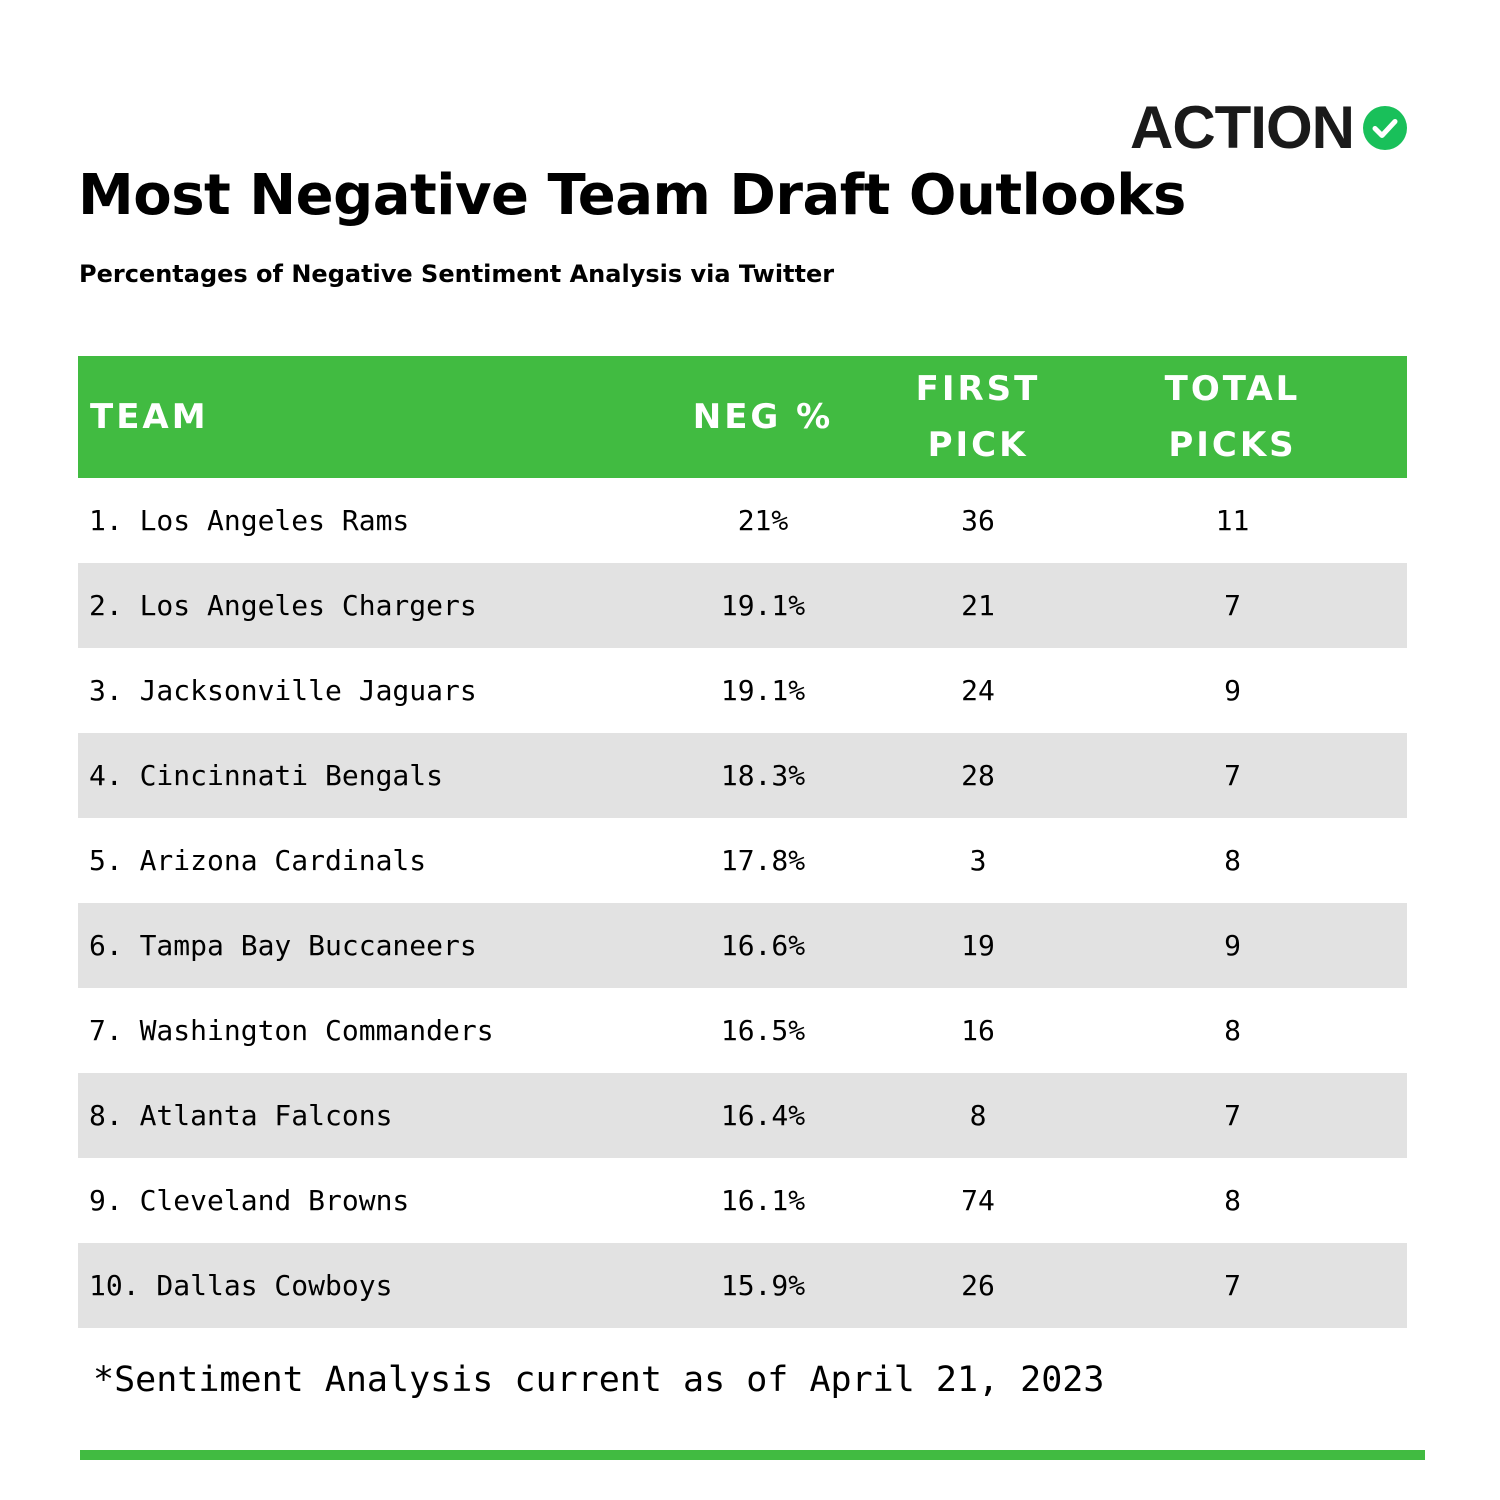 Image resolution: width=1500 pixels, height=1500 pixels. Describe the element at coordinates (978, 605) in the screenshot. I see `cell-first: 21` at that location.